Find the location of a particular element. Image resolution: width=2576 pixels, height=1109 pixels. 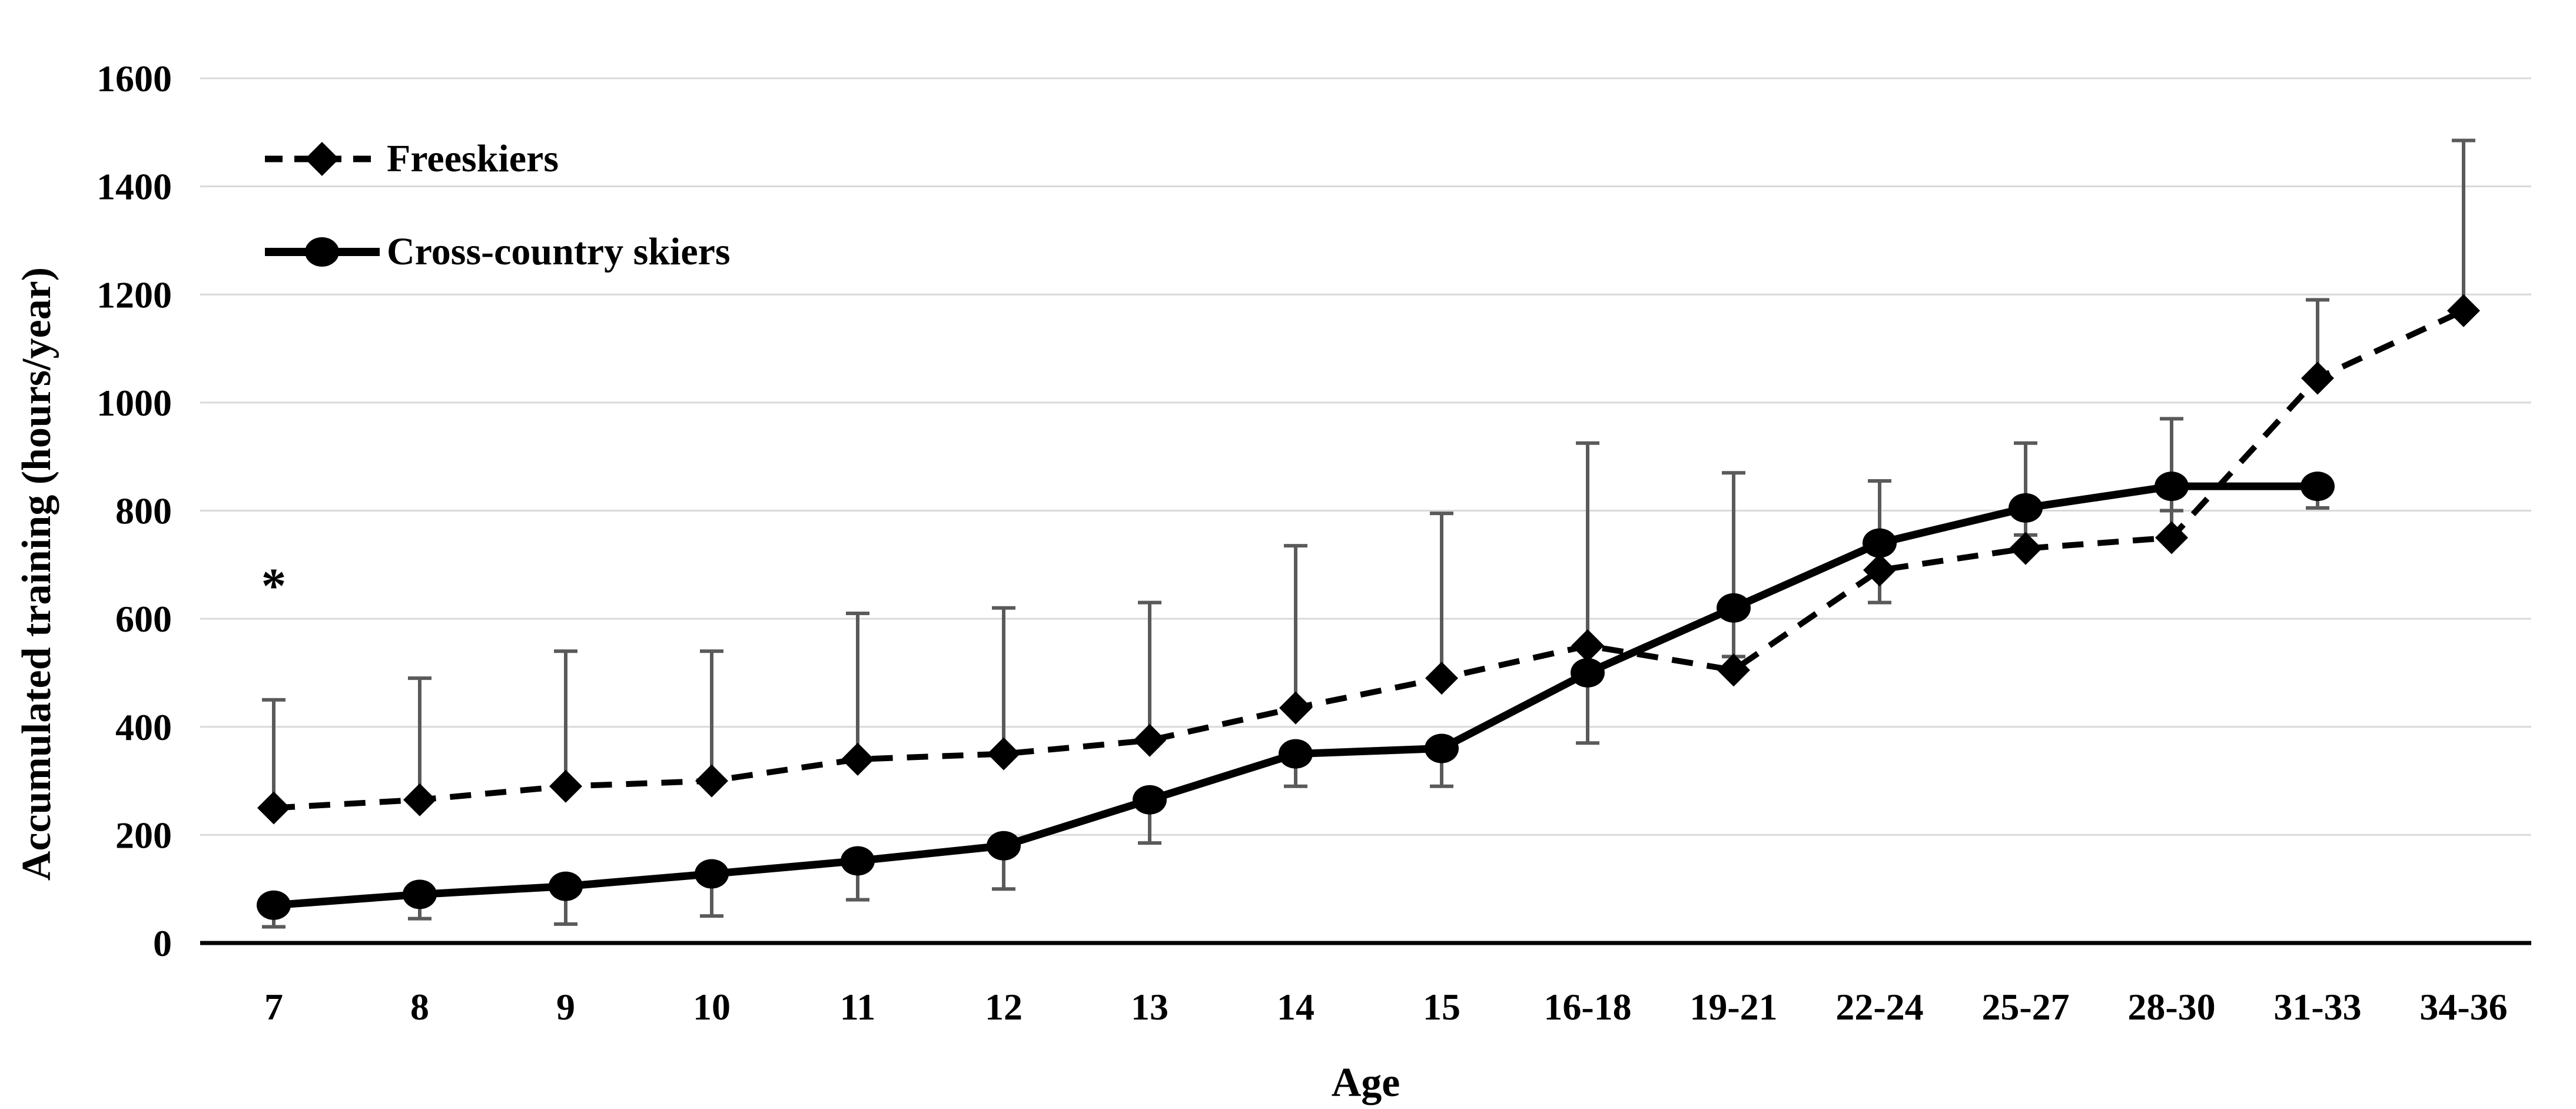

legend-item-cross-country: Cross-country skiers is located at coordinates (498, 252).